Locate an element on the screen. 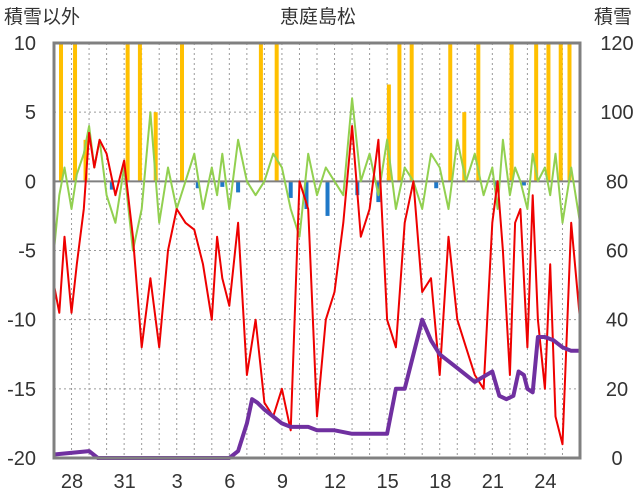  x-tick-label: 28 is located at coordinates (72, 482).